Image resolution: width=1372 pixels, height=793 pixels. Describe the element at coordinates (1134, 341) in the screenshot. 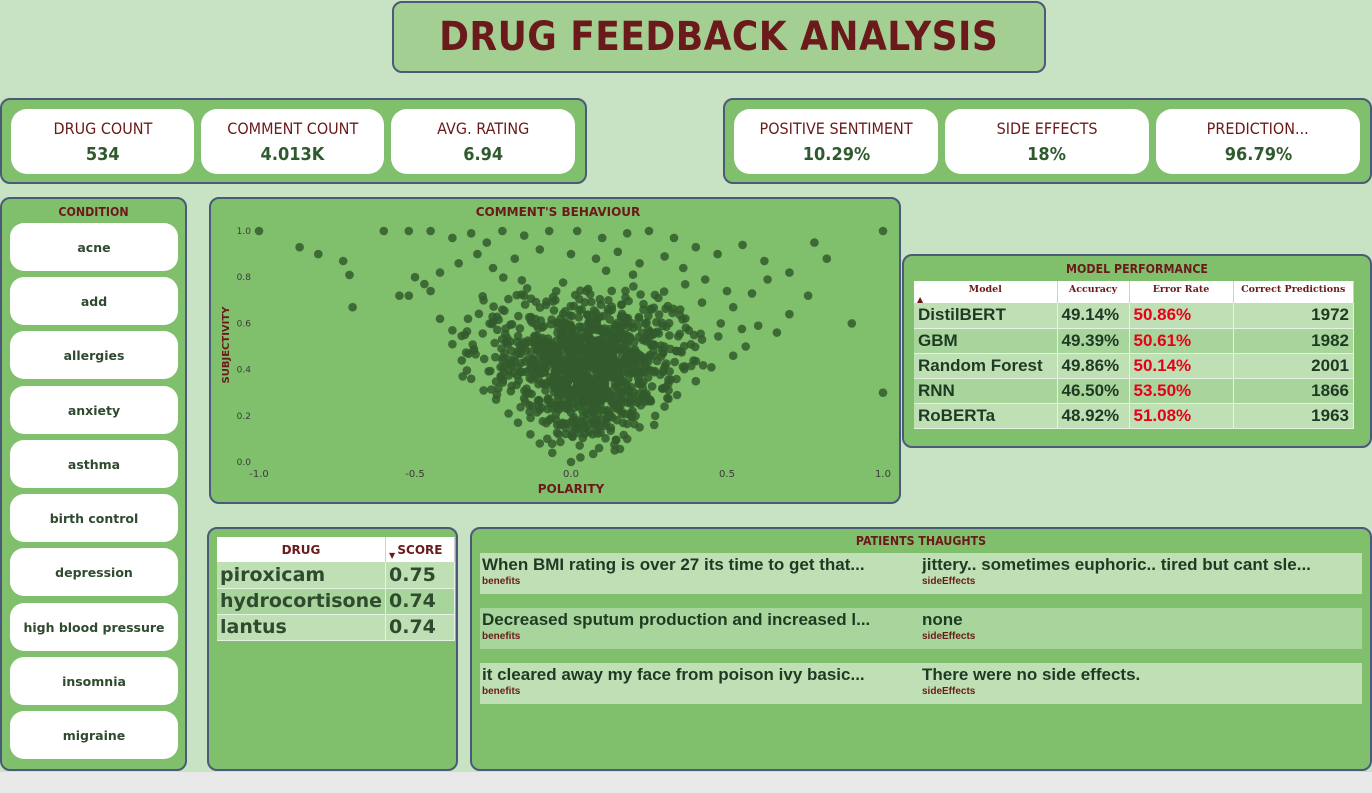

I see `table-row: GBM 49.39% 50.61% 1982` at that location.